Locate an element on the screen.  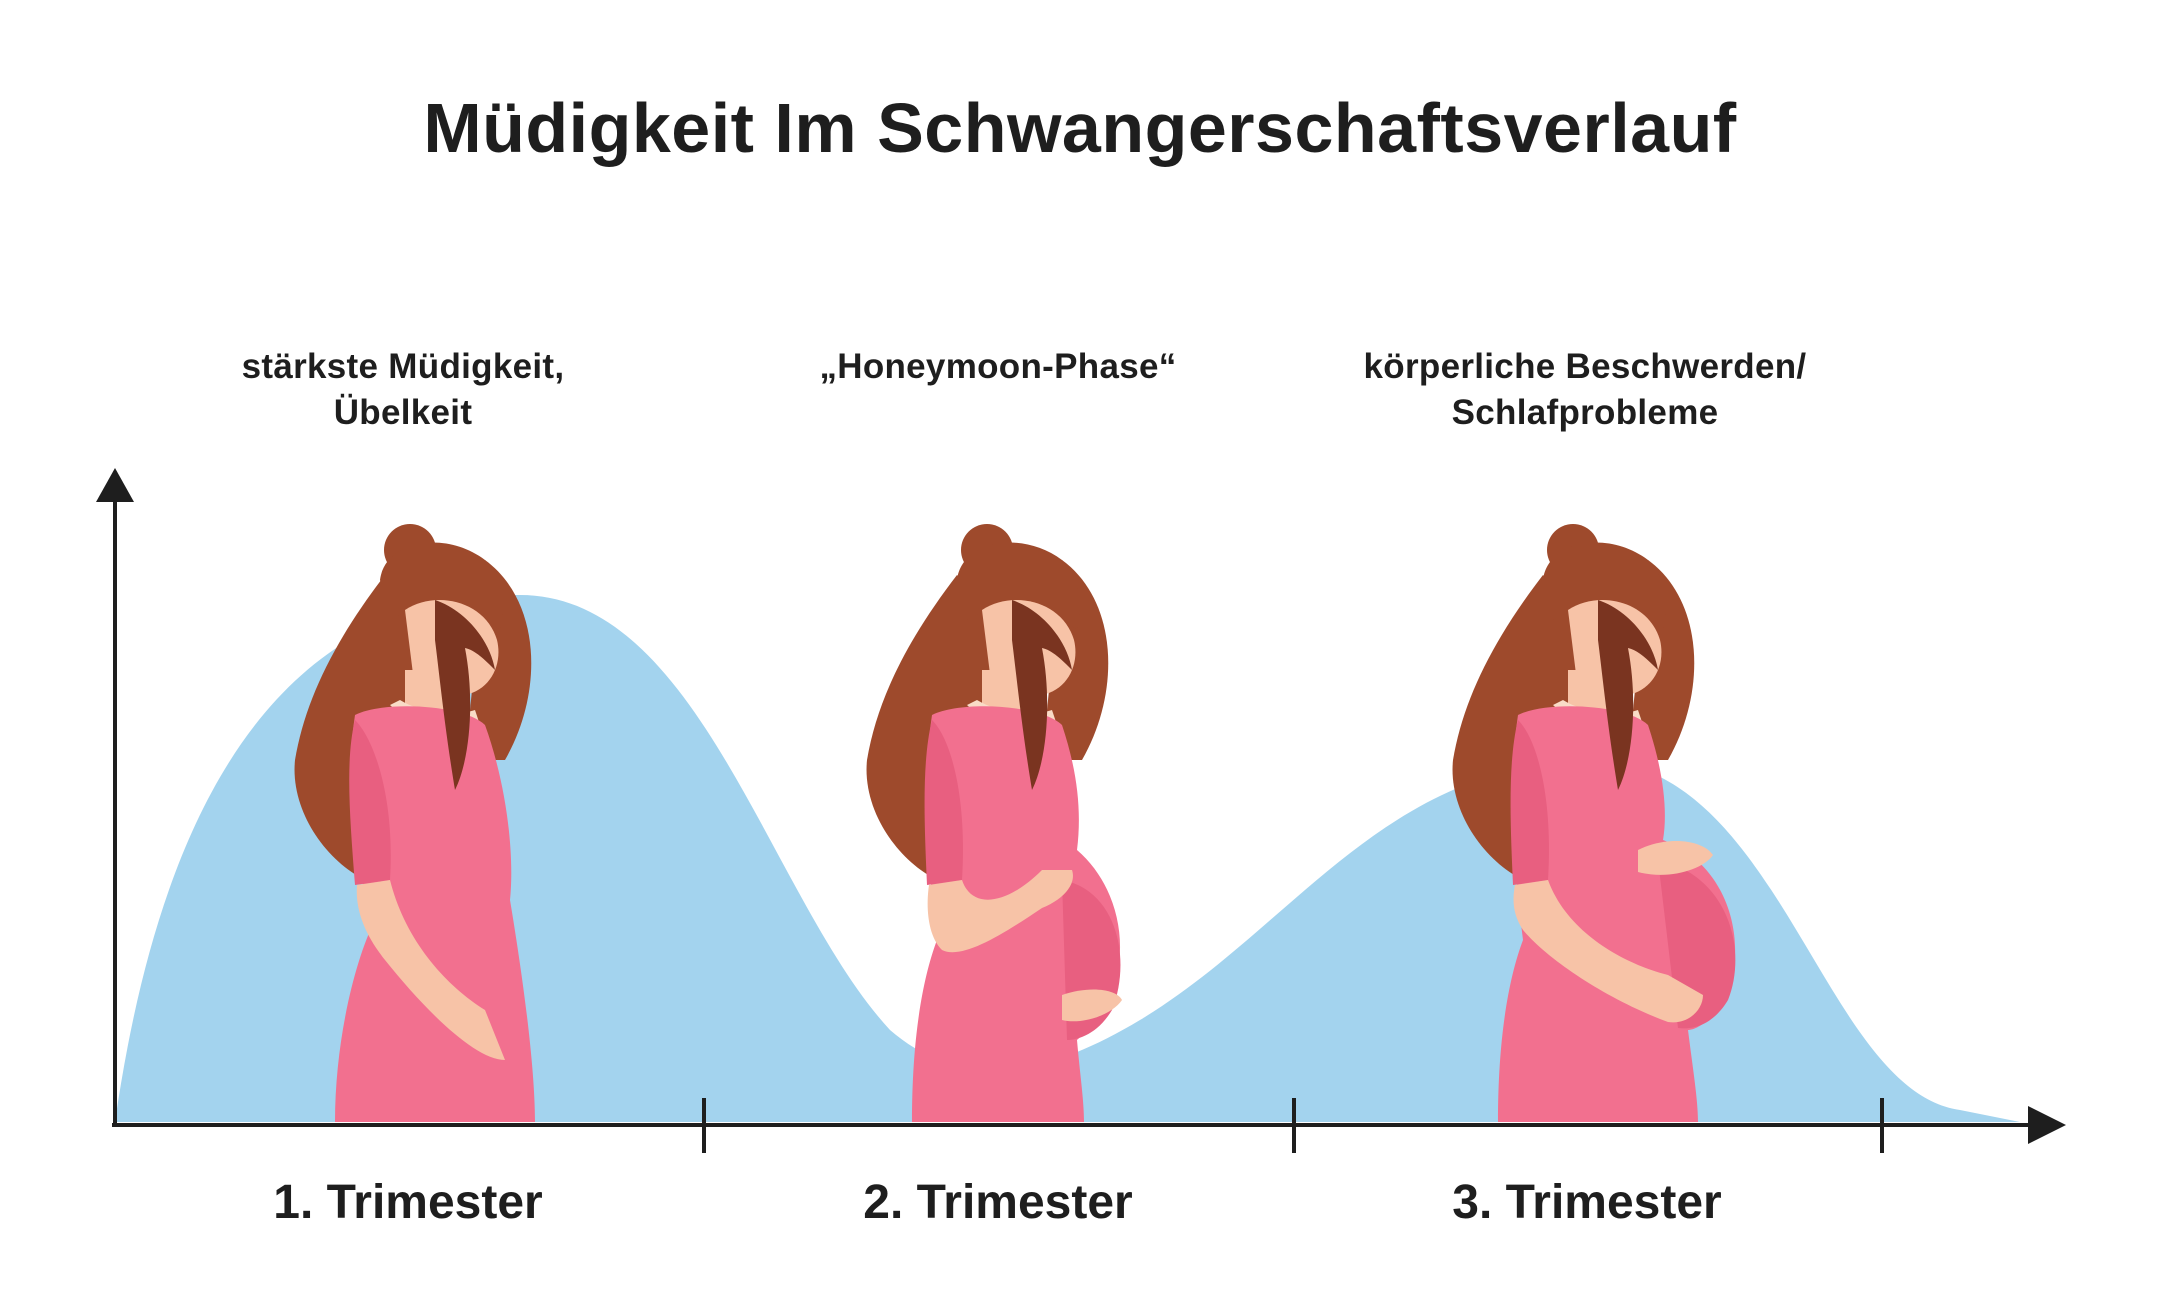
x-axis-arrowhead is located at coordinates (2047, 1125).